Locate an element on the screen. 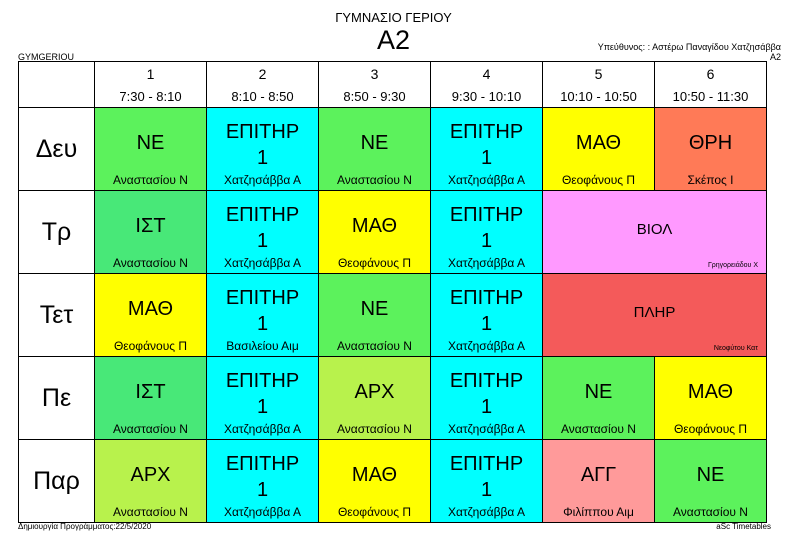  lesson-cell: ΕΠΙΤΗΡ 1 Βασιλείου Αιμ is located at coordinates (262, 315).